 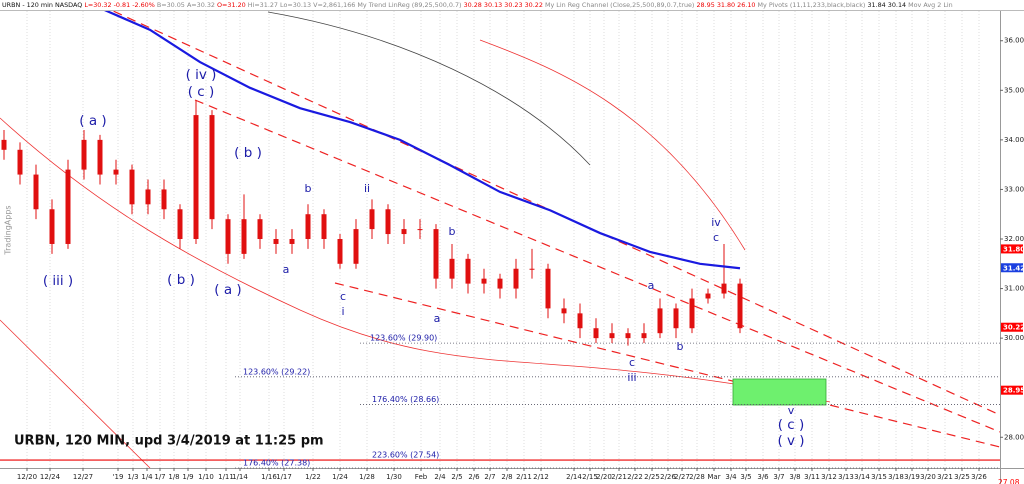 What do you see at coordinates (1014, 41) in the screenshot?
I see `y-tick-label: 36.00` at bounding box center [1014, 41].